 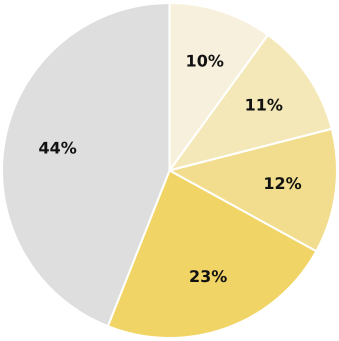 I want to click on data-label: 10%, so click(x=205, y=60).